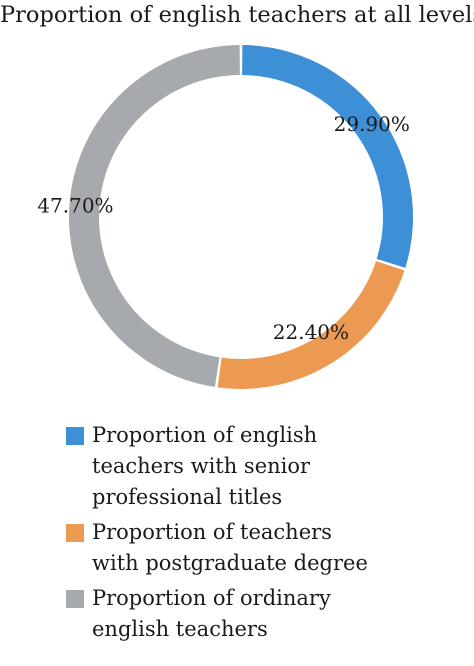 Image resolution: width=474 pixels, height=666 pixels. What do you see at coordinates (372, 124) in the screenshot?
I see `slice-value-label-0: 29.90%` at bounding box center [372, 124].